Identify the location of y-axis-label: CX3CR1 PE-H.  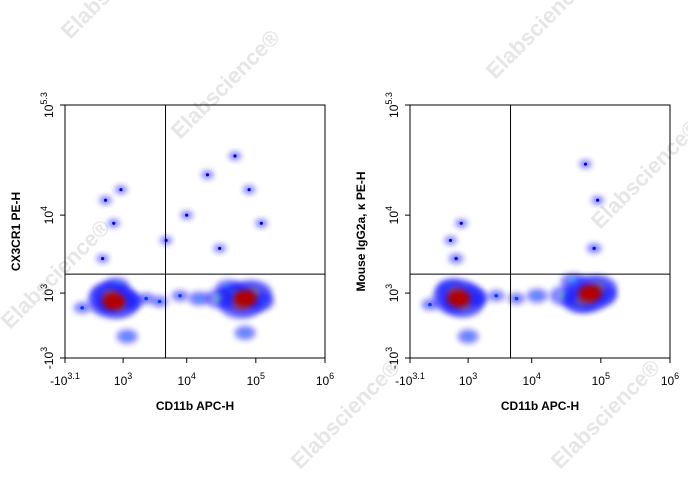
(16, 231).